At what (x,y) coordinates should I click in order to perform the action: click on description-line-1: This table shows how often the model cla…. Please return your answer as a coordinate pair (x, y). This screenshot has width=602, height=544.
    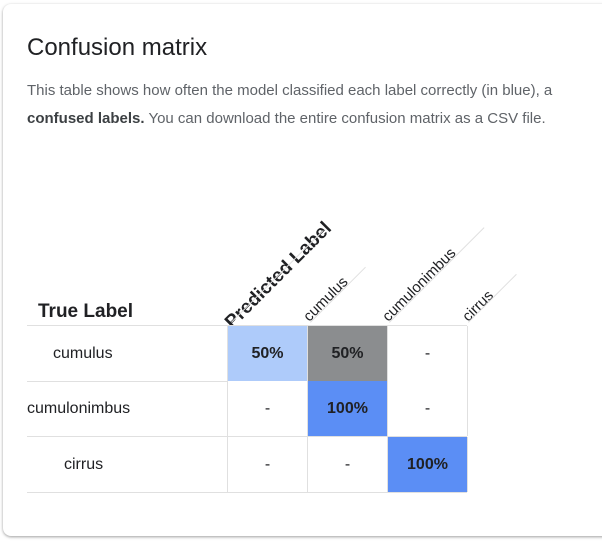
    Looking at the image, I should click on (290, 90).